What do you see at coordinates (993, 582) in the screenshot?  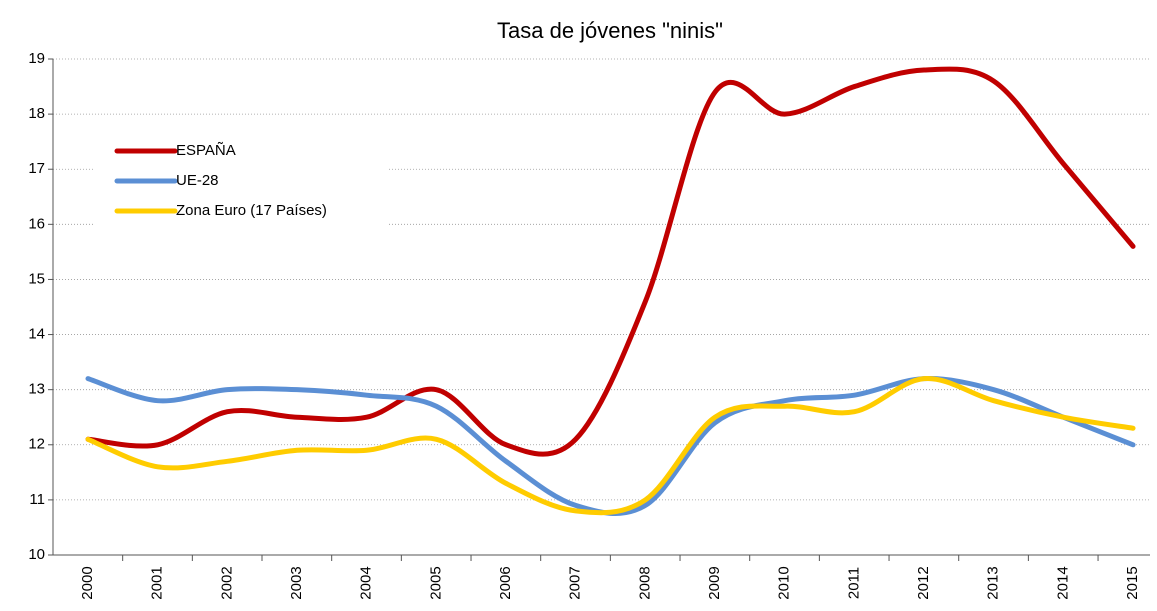 I see `x-tick-label: 2013` at bounding box center [993, 582].